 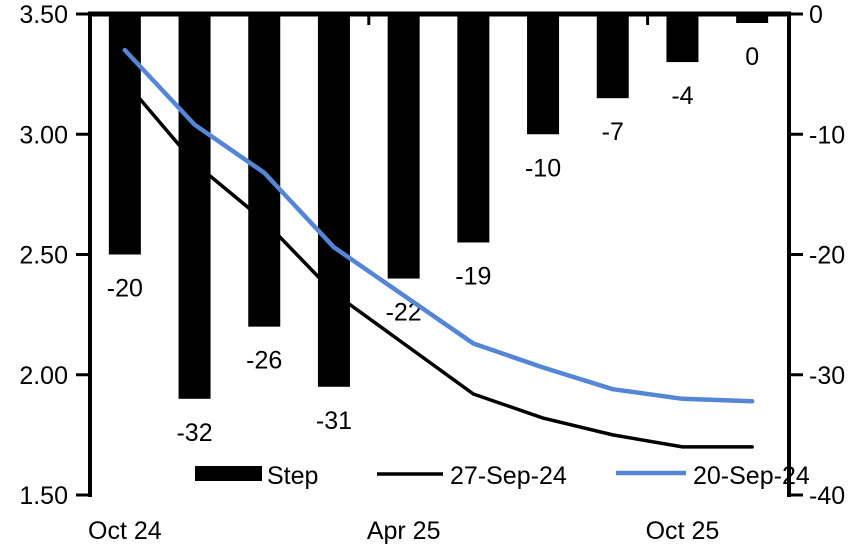 I want to click on legend-step-bar-swatch, so click(x=228, y=473).